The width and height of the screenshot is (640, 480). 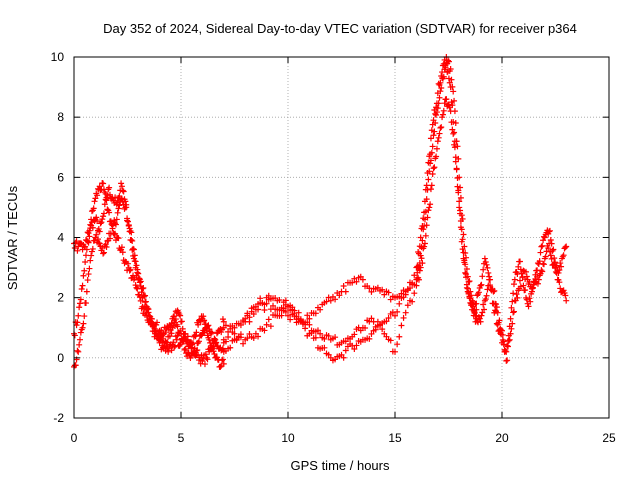 What do you see at coordinates (181, 438) in the screenshot?
I see `x-tick-label: 5` at bounding box center [181, 438].